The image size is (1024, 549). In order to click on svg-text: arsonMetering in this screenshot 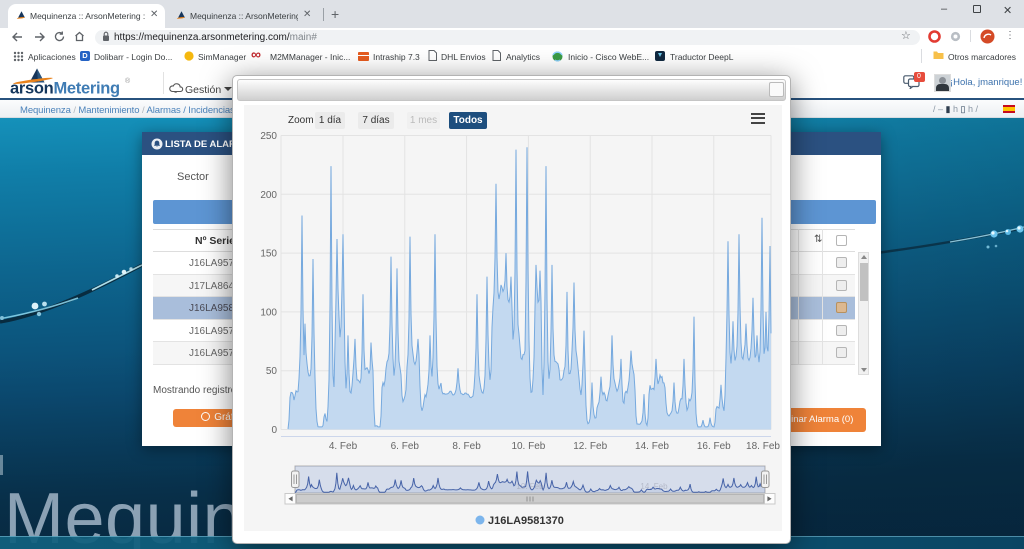, I will do `click(65, 89)`.